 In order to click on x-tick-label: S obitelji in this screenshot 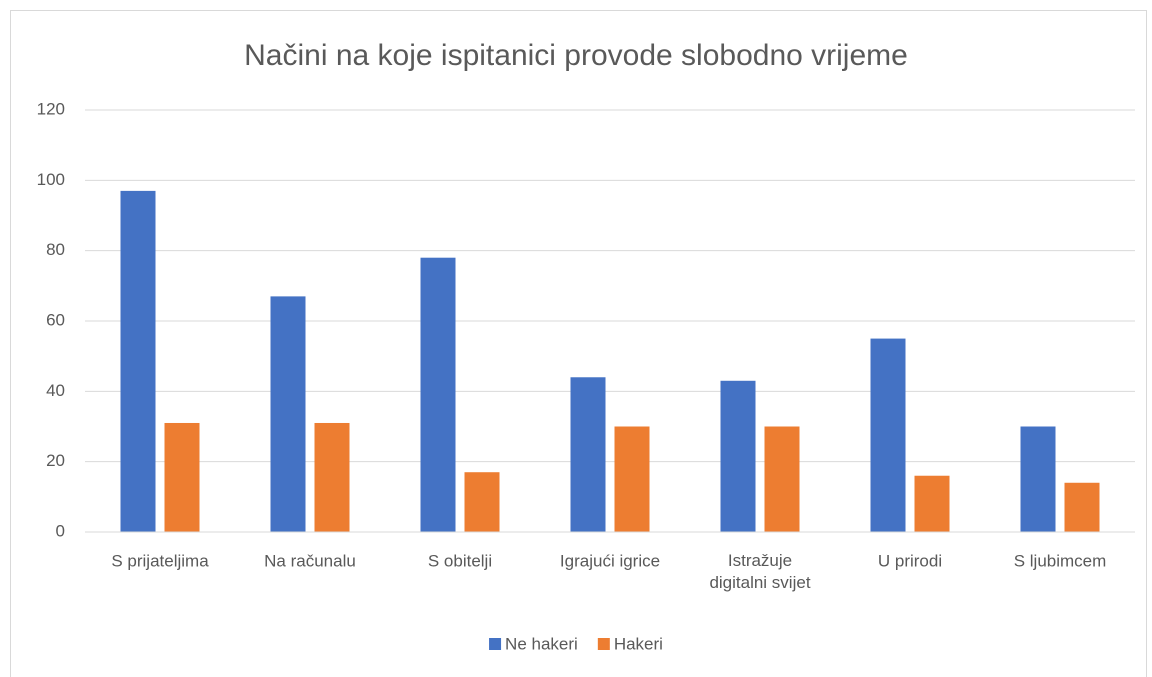, I will do `click(460, 560)`.